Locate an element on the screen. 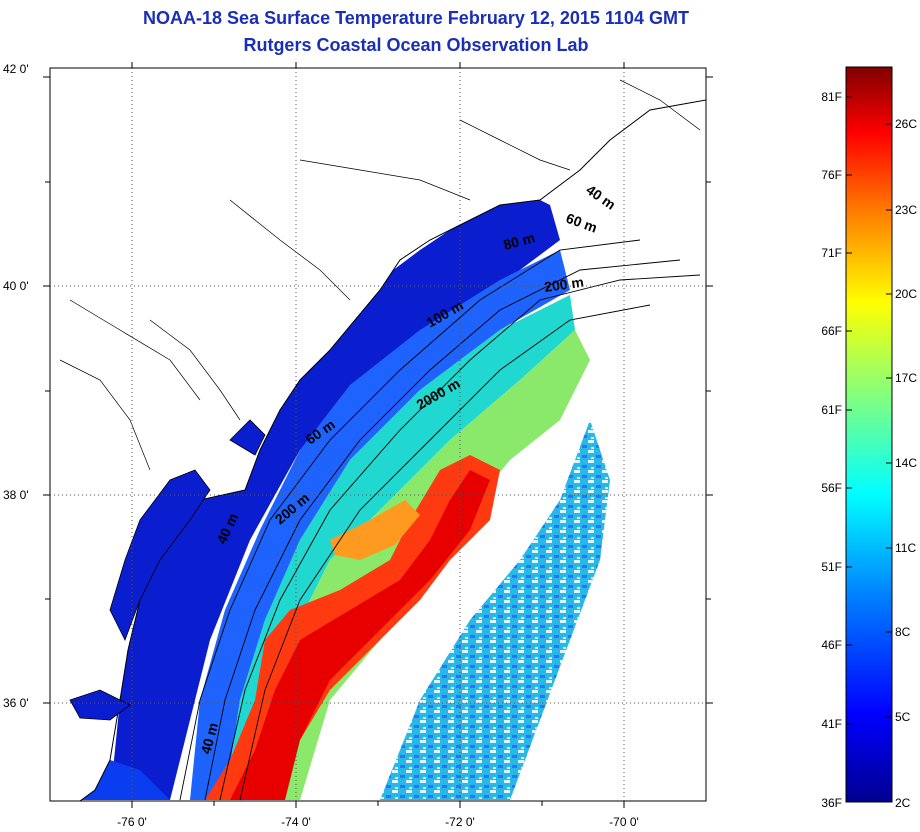  sst-orange-eddy is located at coordinates (375, 530).